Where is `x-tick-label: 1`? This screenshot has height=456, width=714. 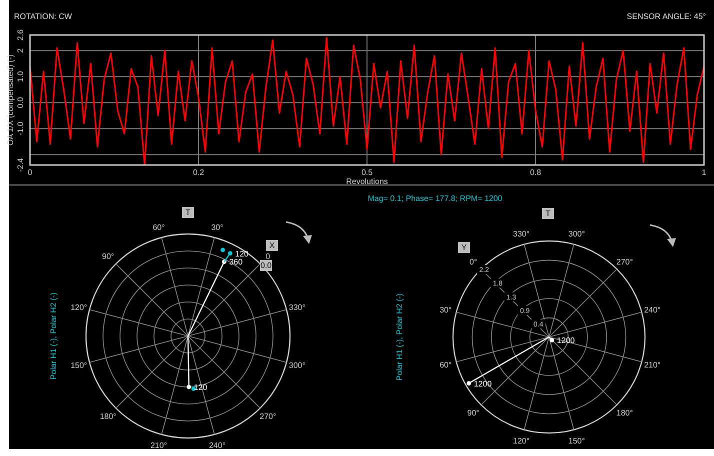
x-tick-label: 1 is located at coordinates (704, 172).